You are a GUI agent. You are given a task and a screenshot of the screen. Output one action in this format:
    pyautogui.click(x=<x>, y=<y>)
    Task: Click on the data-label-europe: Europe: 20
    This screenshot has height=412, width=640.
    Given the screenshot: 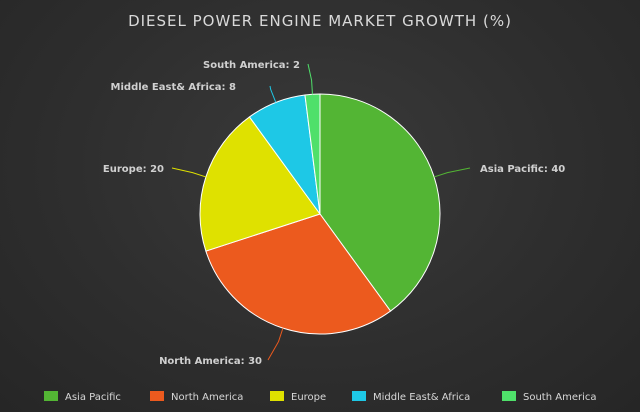 What is the action you would take?
    pyautogui.click(x=133, y=169)
    